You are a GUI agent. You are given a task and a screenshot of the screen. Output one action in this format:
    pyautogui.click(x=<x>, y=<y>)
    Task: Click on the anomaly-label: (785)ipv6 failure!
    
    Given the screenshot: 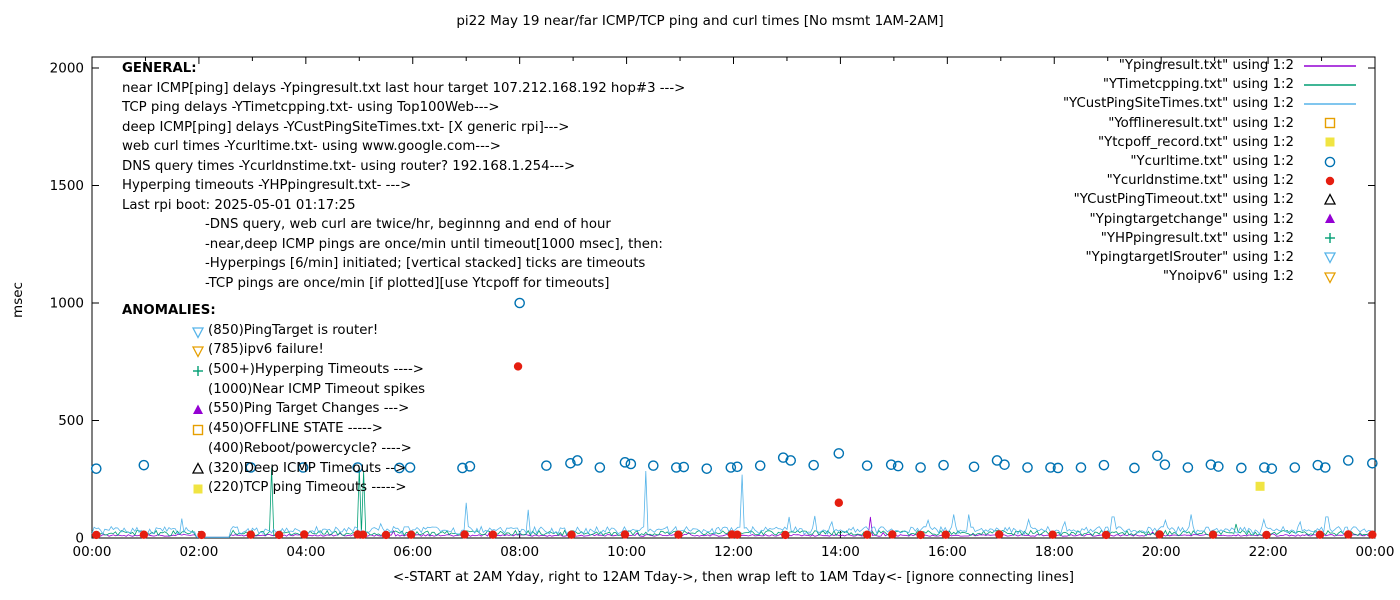 What is the action you would take?
    pyautogui.click(x=266, y=350)
    